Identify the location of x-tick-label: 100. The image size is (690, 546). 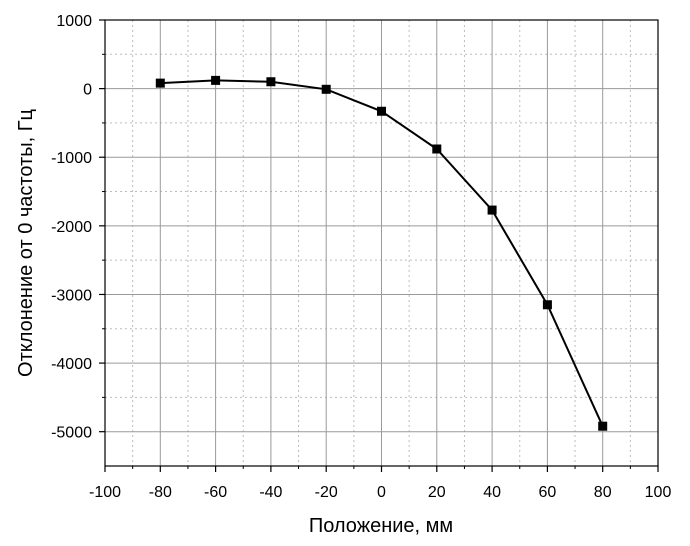
(658, 492).